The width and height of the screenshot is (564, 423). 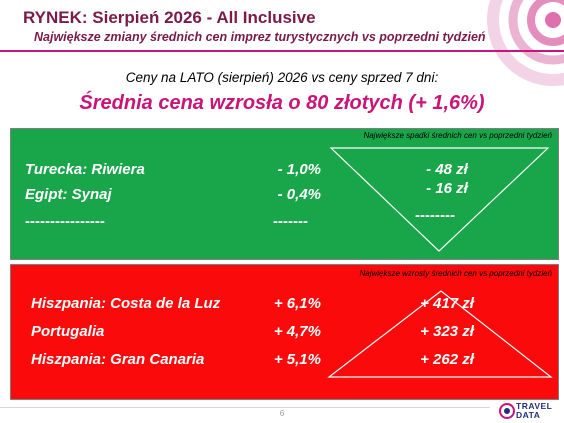 What do you see at coordinates (534, 406) in the screenshot?
I see `logo-text-travel: TRAVEL` at bounding box center [534, 406].